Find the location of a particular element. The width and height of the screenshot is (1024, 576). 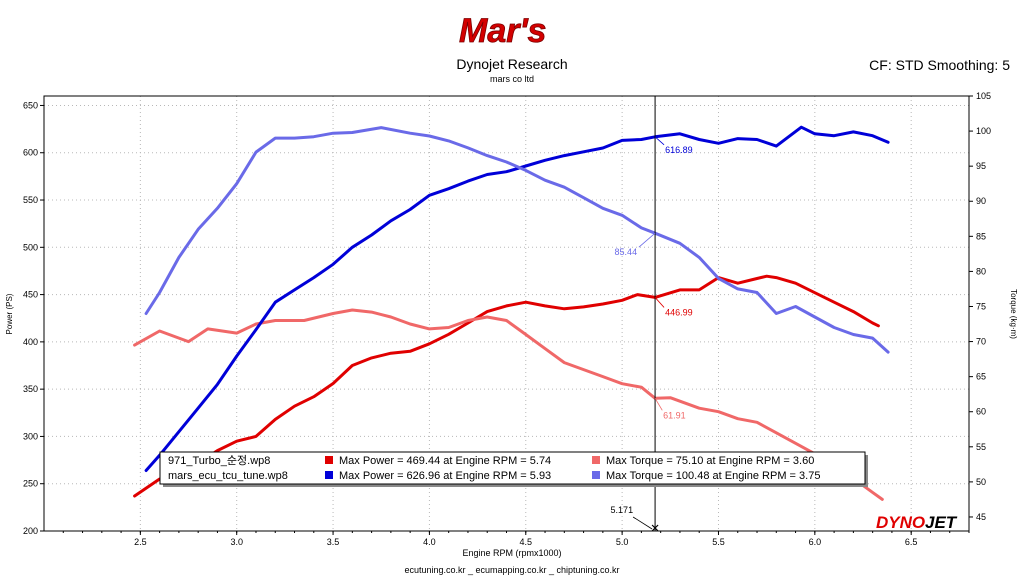

y-left-tick-label: 600 is located at coordinates (30, 153).